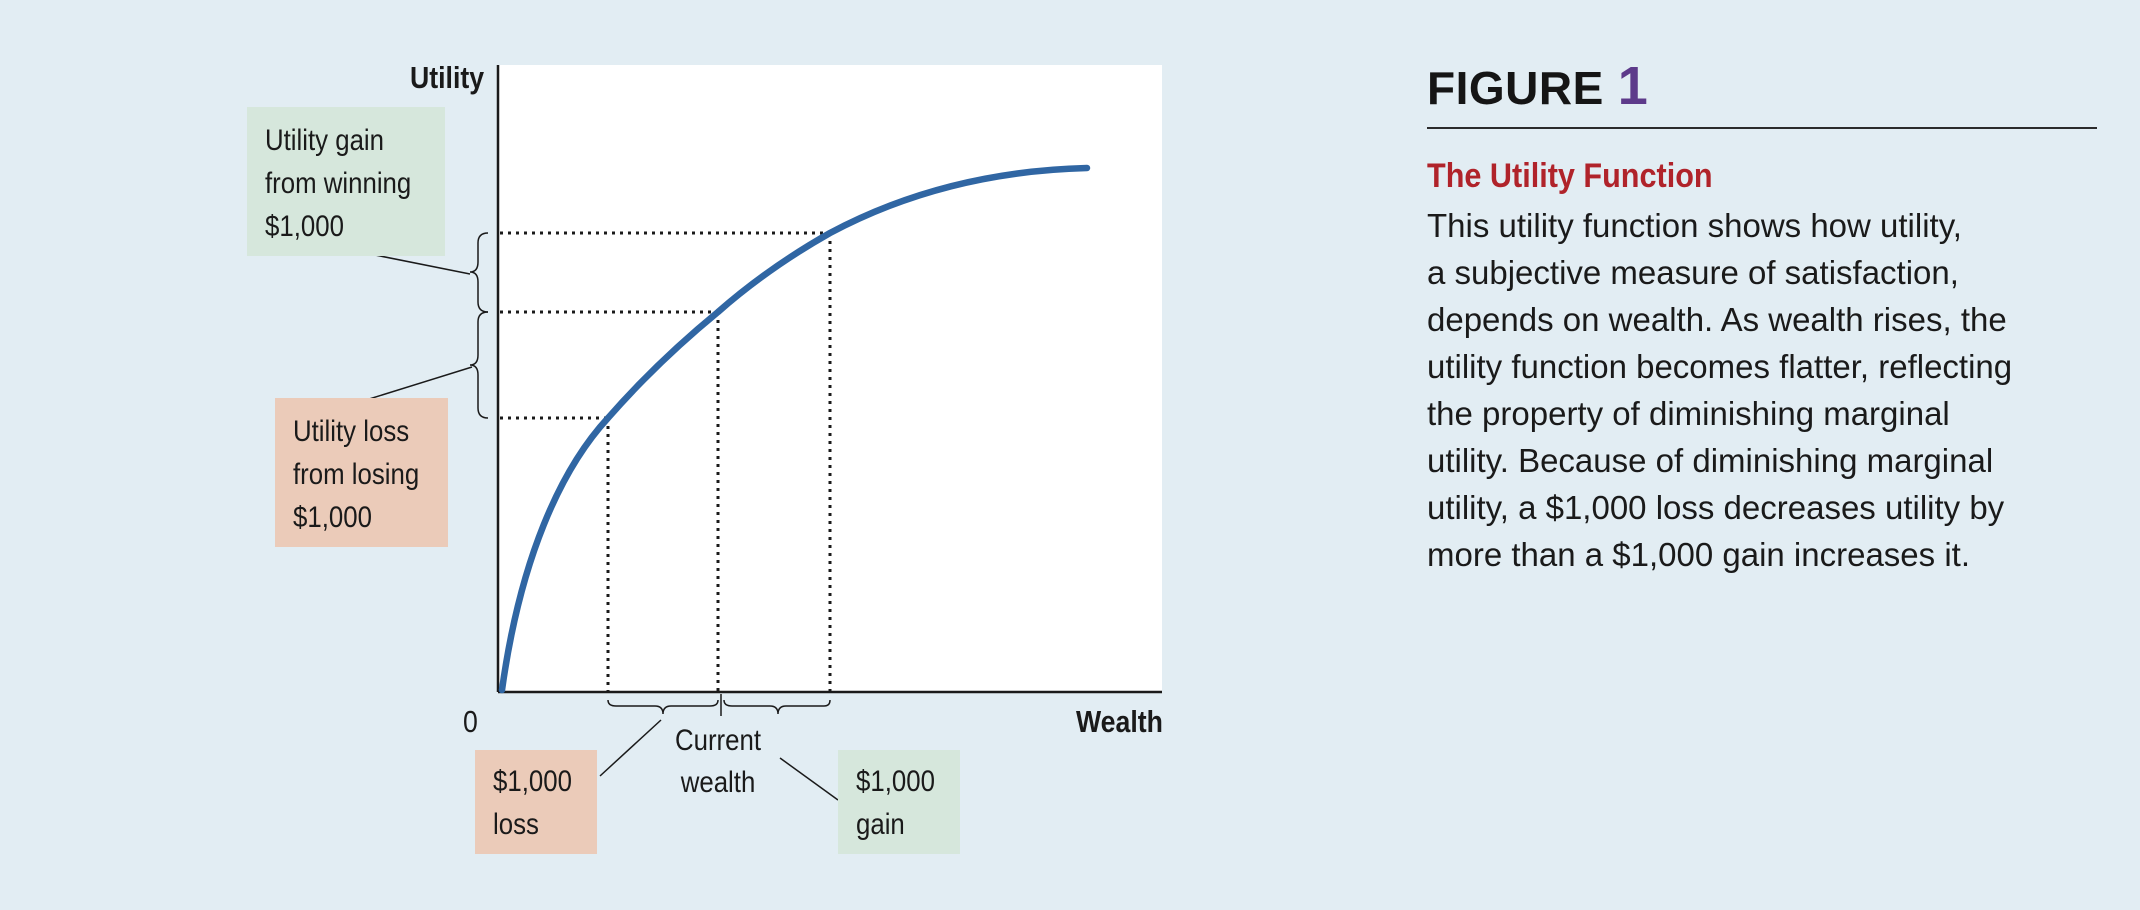  I want to click on utility-gain-brace, so click(479, 272).